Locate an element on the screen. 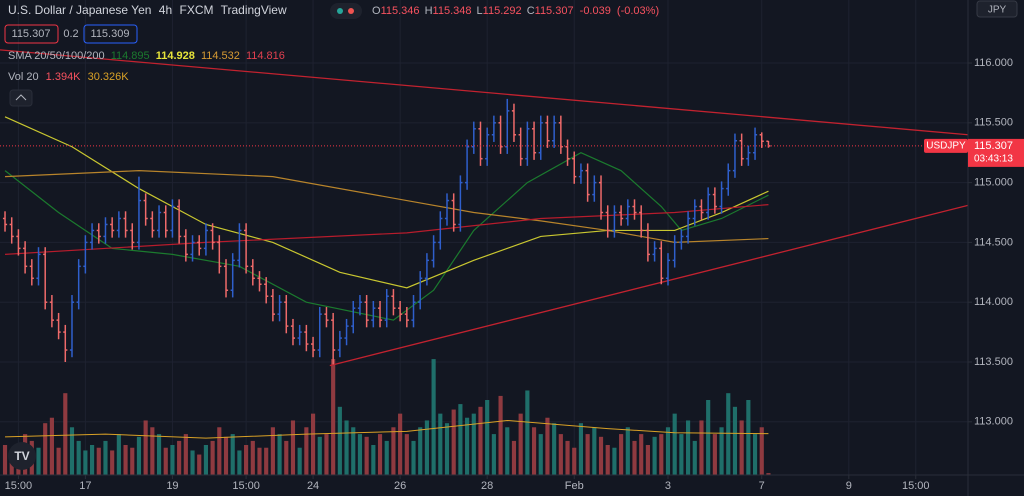 This screenshot has width=1024, height=496. volume-last: 1.394K is located at coordinates (64, 77).